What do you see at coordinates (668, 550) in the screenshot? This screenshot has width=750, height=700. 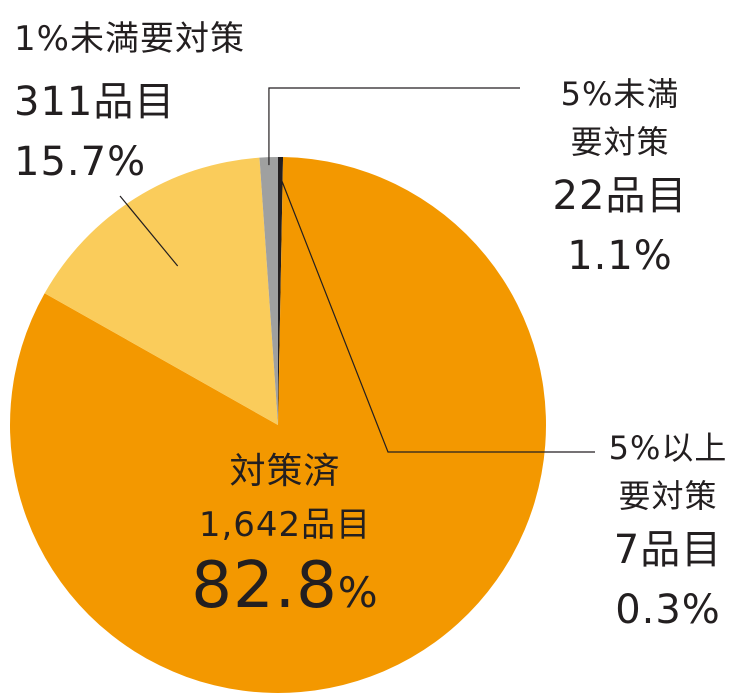 I see `slice-count: 7品目` at bounding box center [668, 550].